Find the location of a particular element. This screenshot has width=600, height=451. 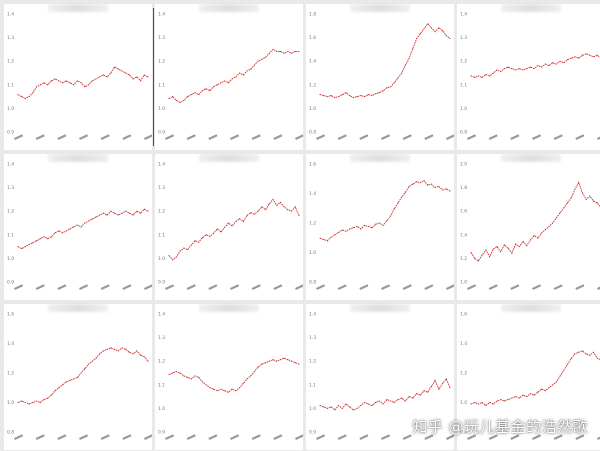

y-tick-label: 1.6 is located at coordinates (463, 212).